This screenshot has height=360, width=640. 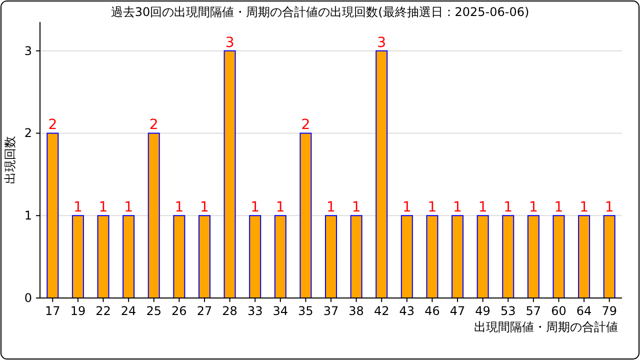 I want to click on x-tick-label: 46, so click(x=432, y=311).